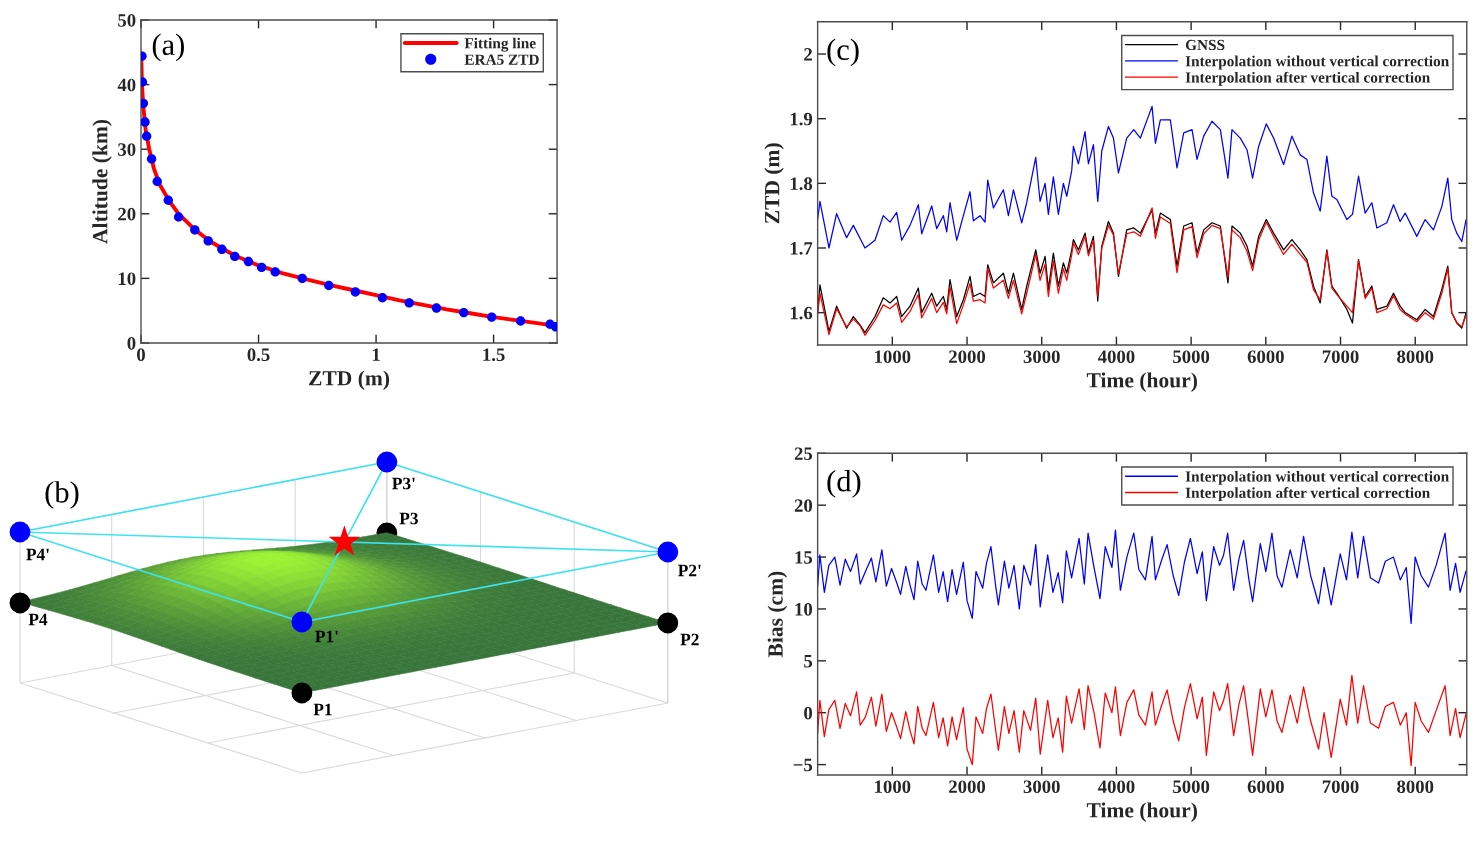 The width and height of the screenshot is (1478, 841). What do you see at coordinates (127, 149) in the screenshot?
I see `y-tick-label: 30` at bounding box center [127, 149].